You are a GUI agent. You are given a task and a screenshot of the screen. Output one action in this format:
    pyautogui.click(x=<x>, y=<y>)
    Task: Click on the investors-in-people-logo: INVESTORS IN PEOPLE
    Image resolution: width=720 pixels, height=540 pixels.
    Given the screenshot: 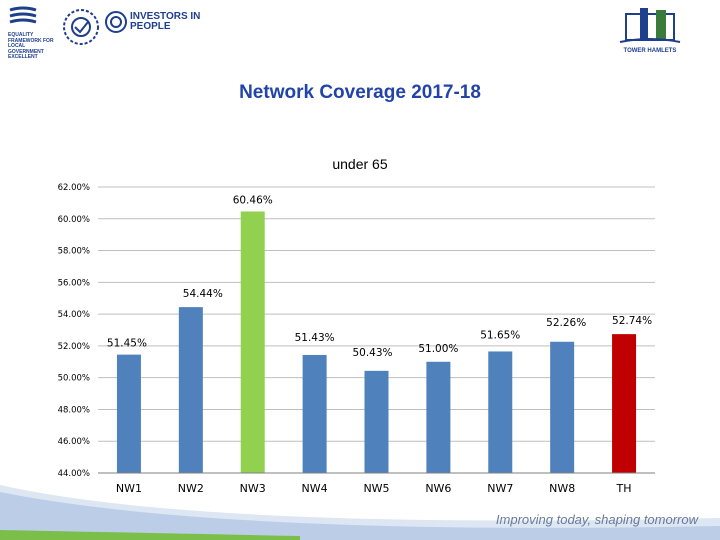 What is the action you would take?
    pyautogui.click(x=154, y=23)
    